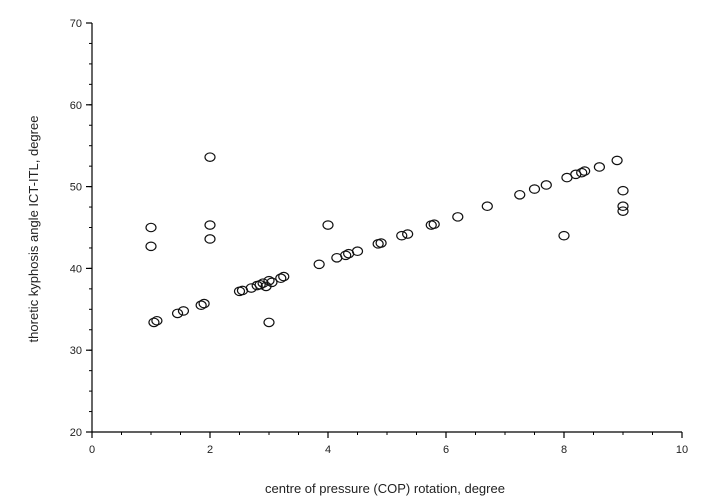 This screenshot has height=497, width=702. I want to click on x-tick-label: 10, so click(682, 450).